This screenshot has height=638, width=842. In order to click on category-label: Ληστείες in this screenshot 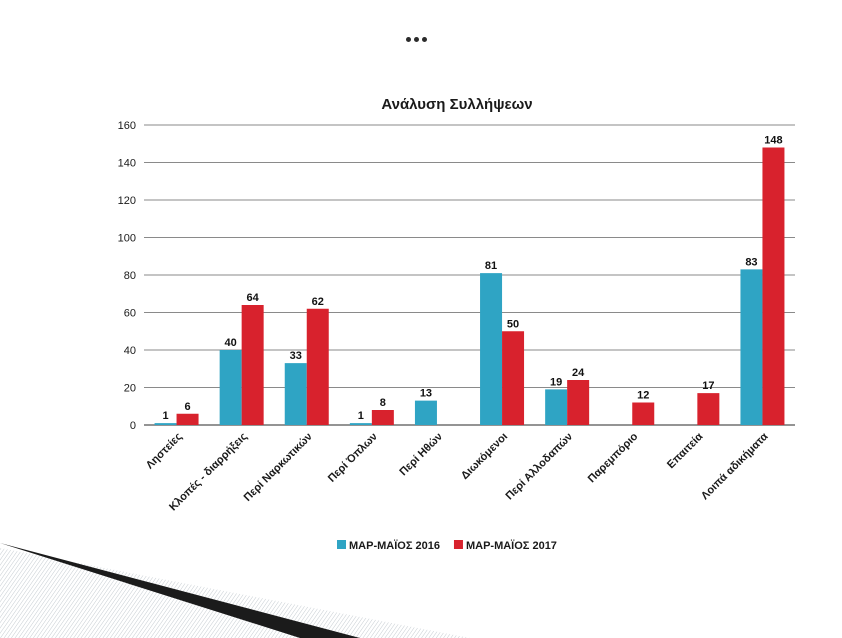, I will do `click(164, 450)`.